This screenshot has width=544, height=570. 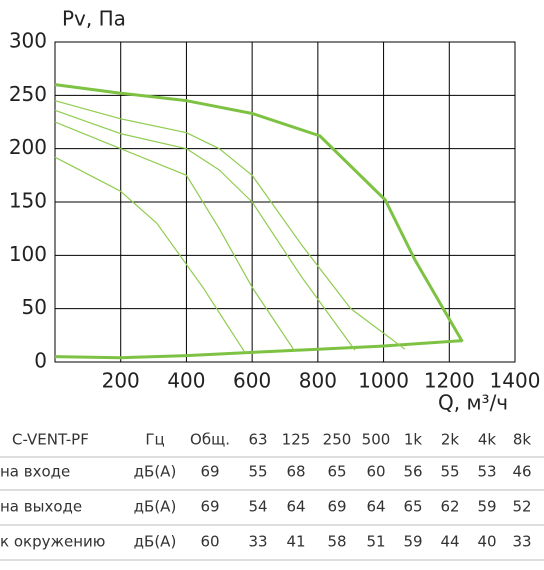 What do you see at coordinates (383, 381) in the screenshot?
I see `x-tick-label: 1000` at bounding box center [383, 381].